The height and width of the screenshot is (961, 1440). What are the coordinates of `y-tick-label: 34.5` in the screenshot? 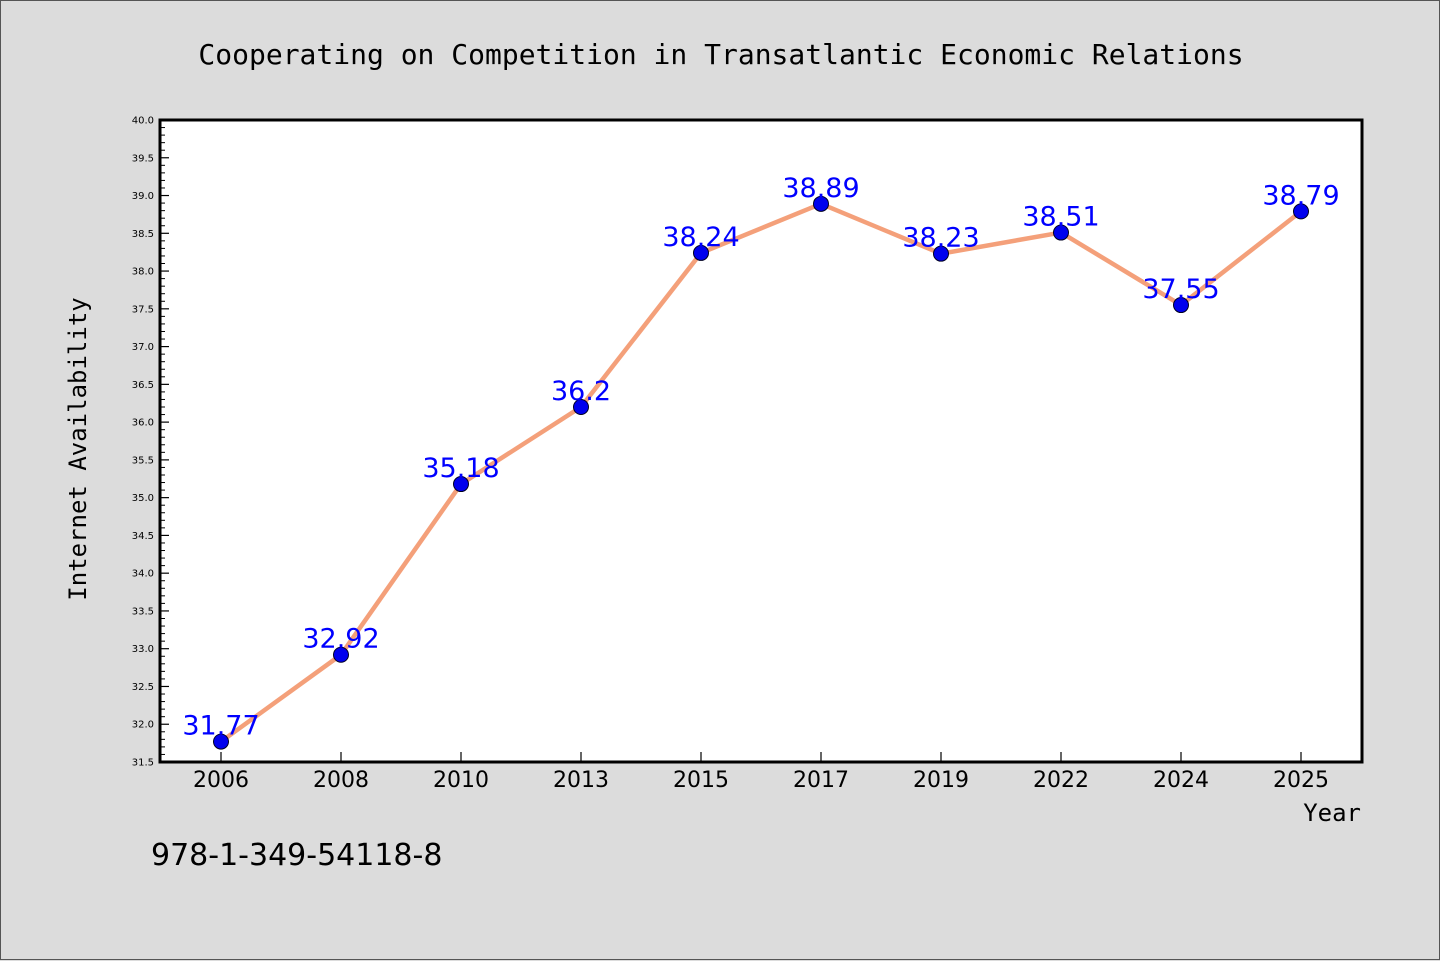 It's located at (143, 536).